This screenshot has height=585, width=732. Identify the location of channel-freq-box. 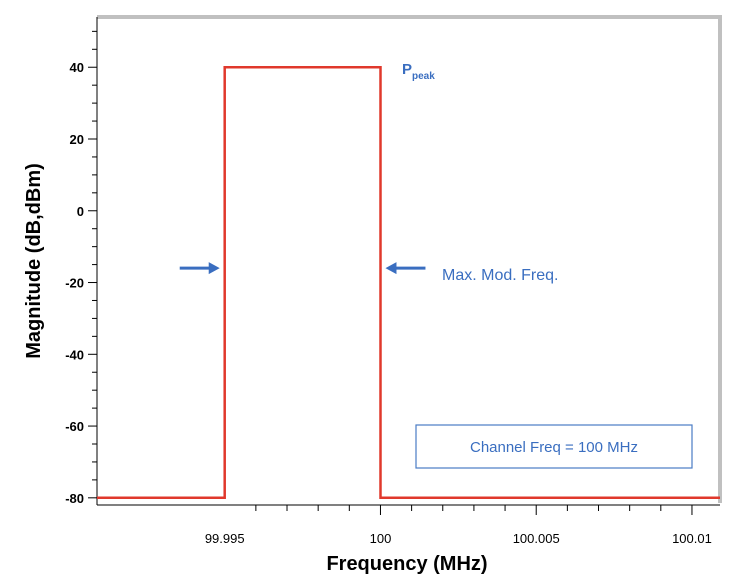
(554, 446).